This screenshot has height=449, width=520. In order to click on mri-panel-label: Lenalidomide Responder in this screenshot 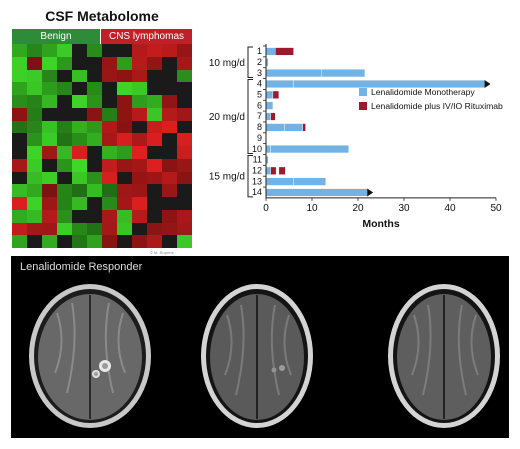, I will do `click(81, 267)`.